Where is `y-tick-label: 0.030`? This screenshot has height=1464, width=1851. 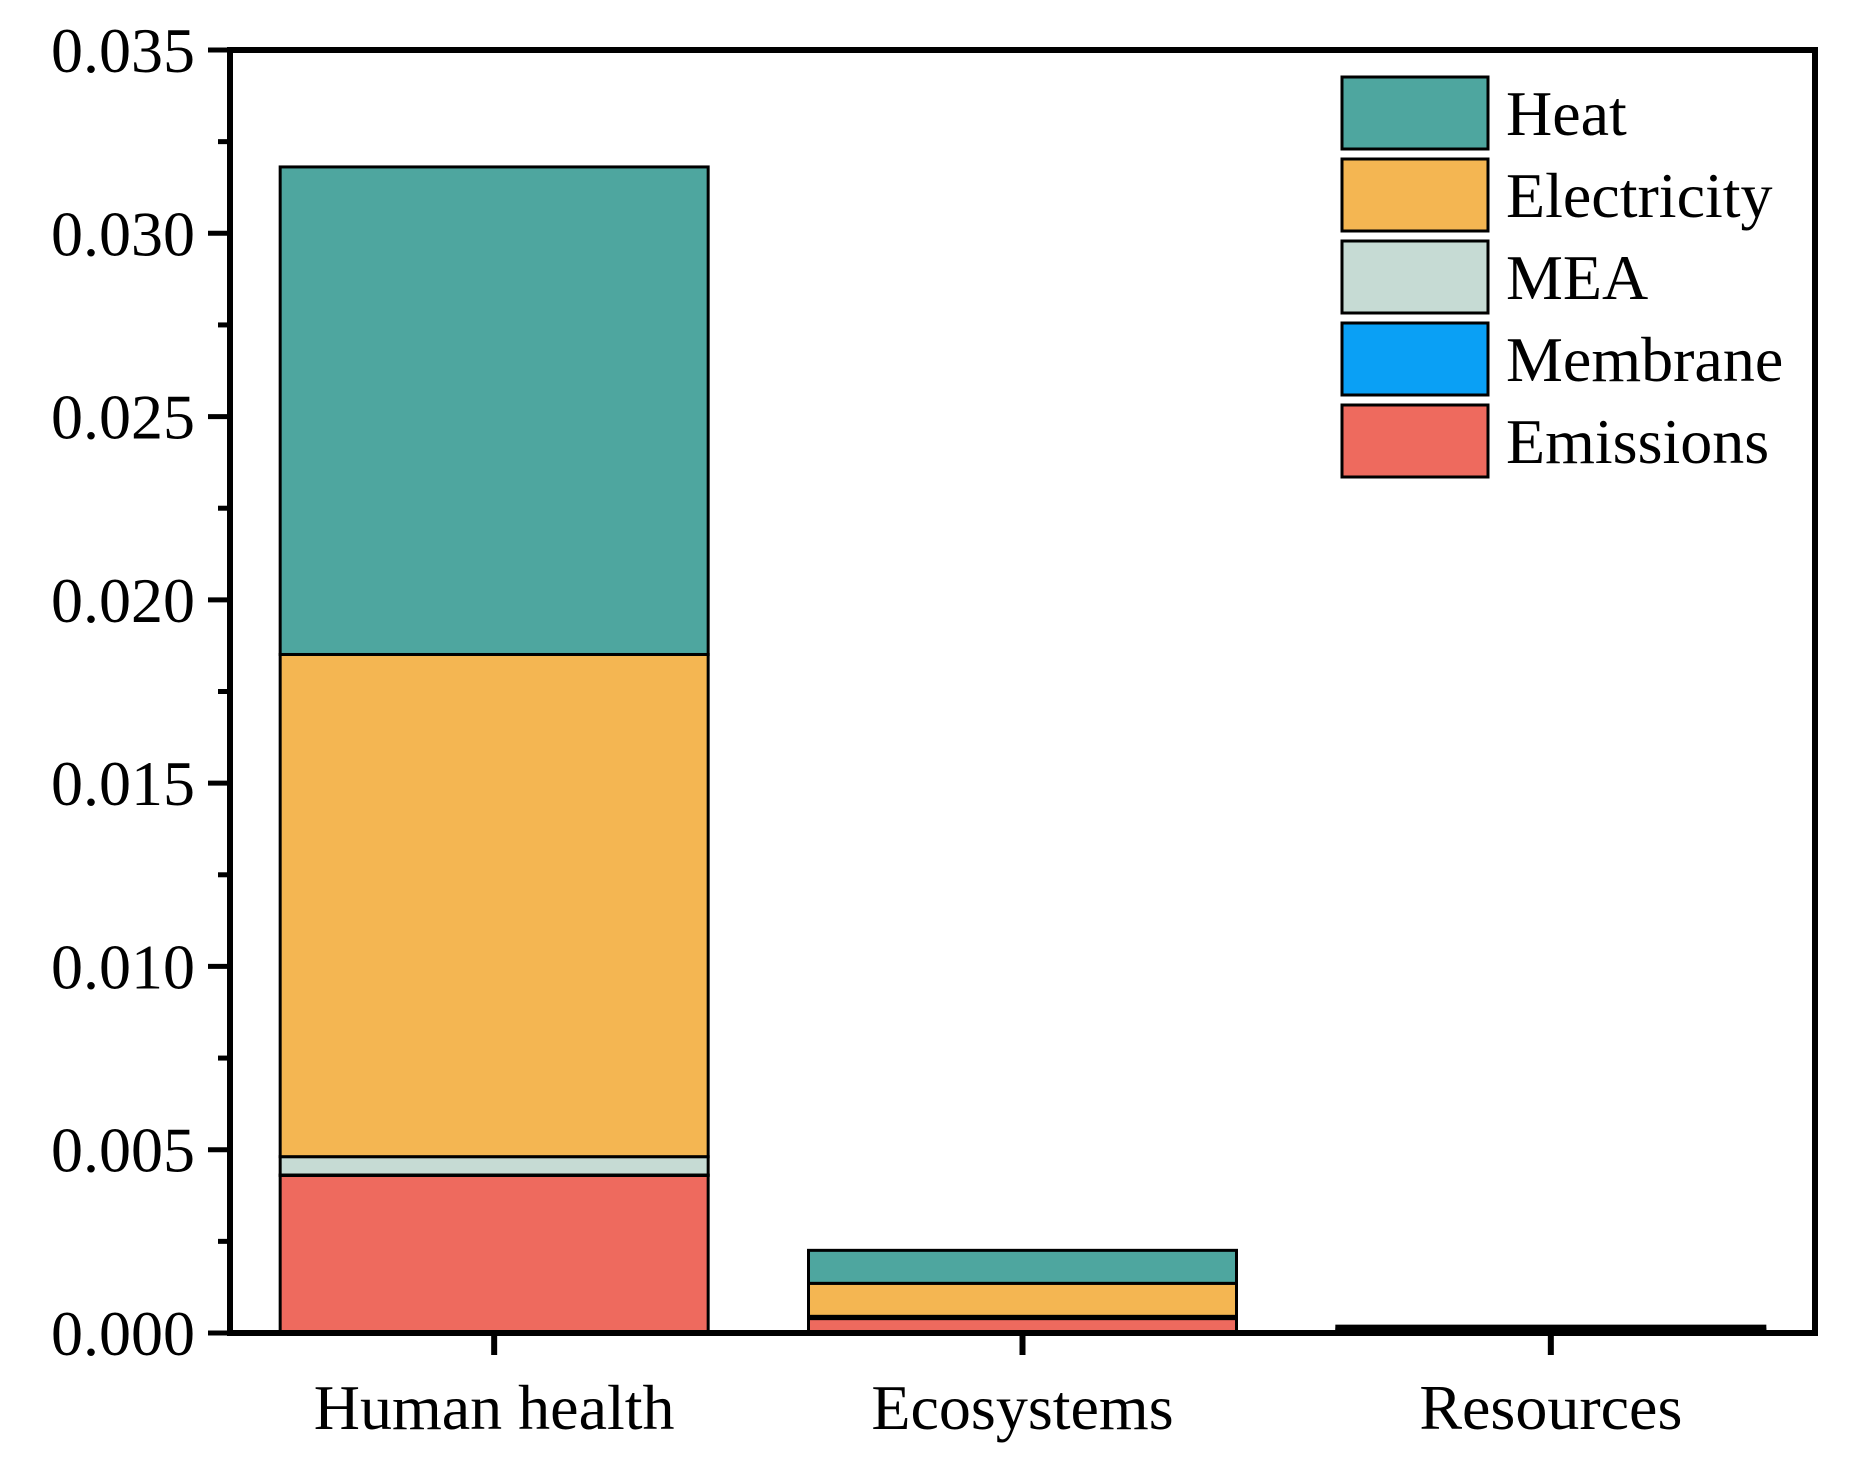
y-tick-label: 0.030 is located at coordinates (123, 233).